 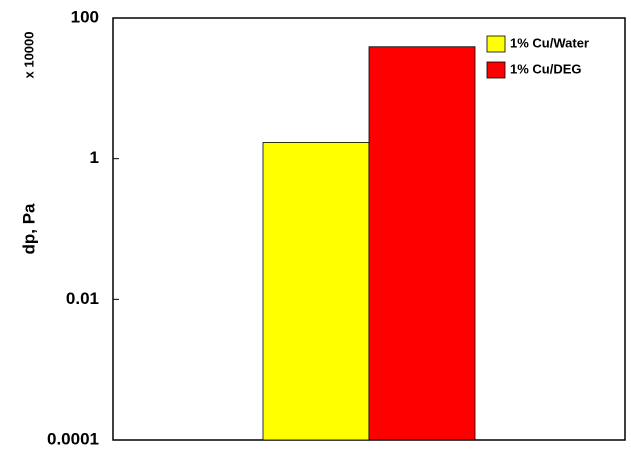 What do you see at coordinates (85, 16) in the screenshot?
I see `y-tick-label: 100` at bounding box center [85, 16].